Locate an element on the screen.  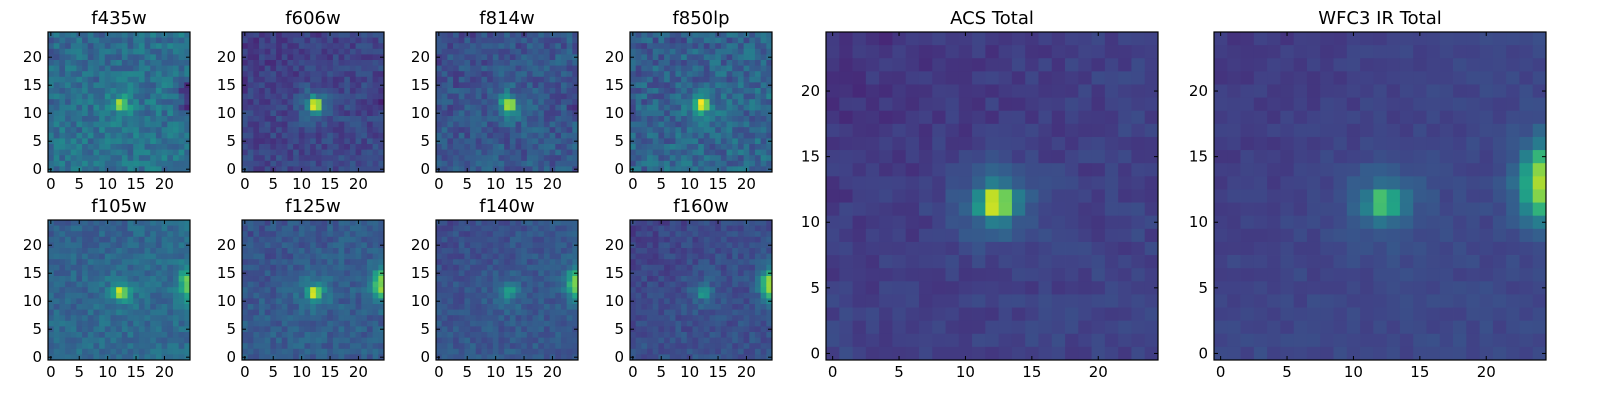
x-tick-label: 20 is located at coordinates (358, 372).